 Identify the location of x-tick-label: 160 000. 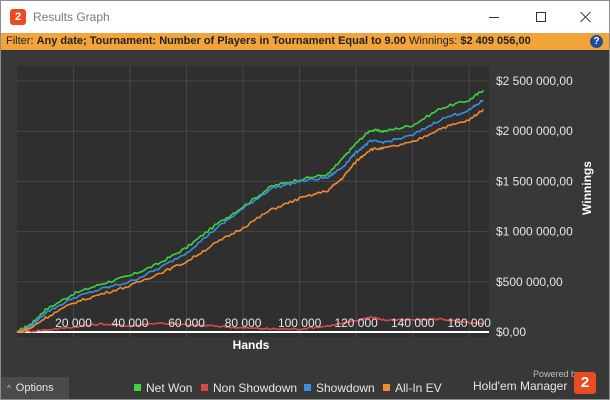
(470, 323).